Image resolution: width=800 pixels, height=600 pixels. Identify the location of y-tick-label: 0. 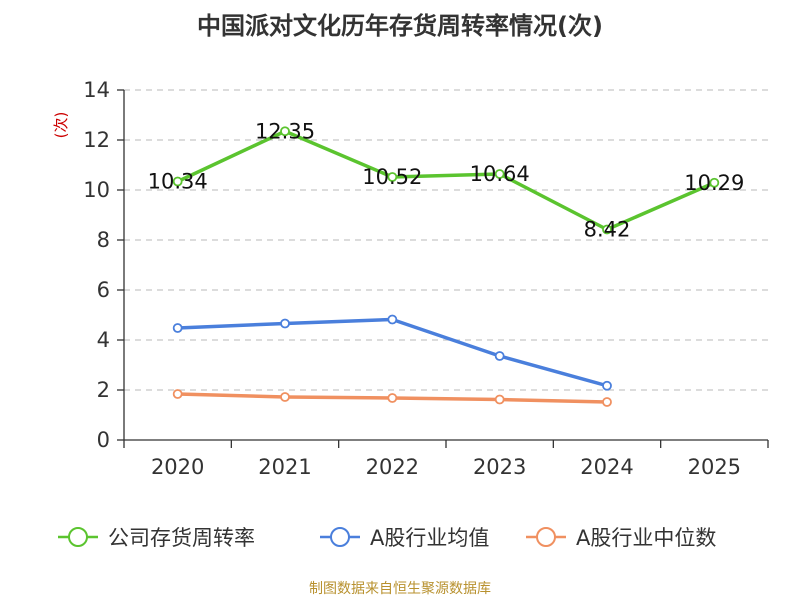
(103, 440).